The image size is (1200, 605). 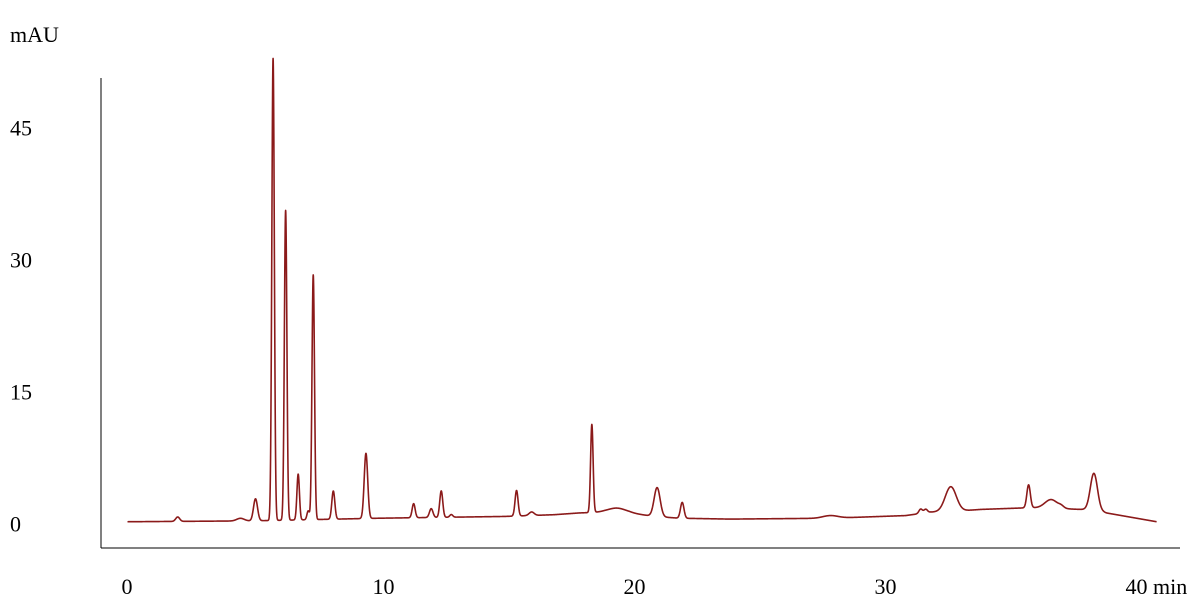 I want to click on y-tick-label: 45, so click(x=21, y=128).